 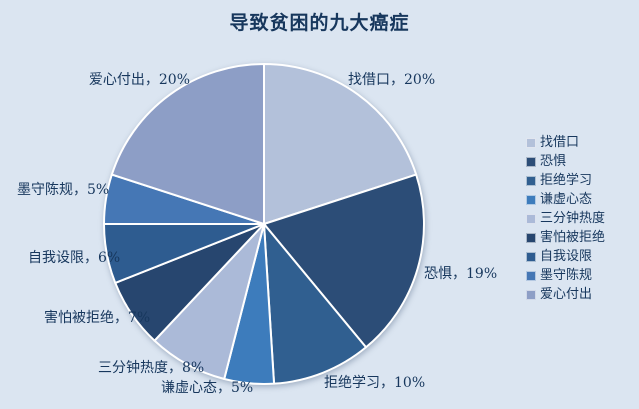 I want to click on data-label-6: 自我设限，6%, so click(x=74, y=258).